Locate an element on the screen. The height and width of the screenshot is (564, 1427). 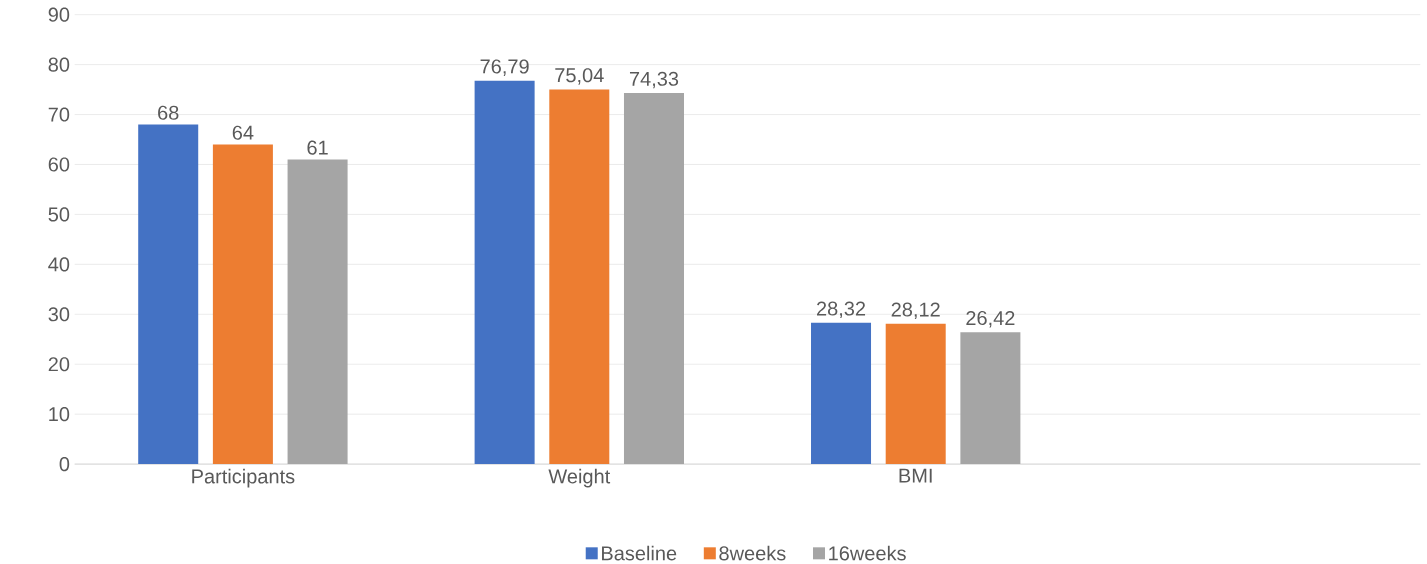
data-label: 61 is located at coordinates (317, 147).